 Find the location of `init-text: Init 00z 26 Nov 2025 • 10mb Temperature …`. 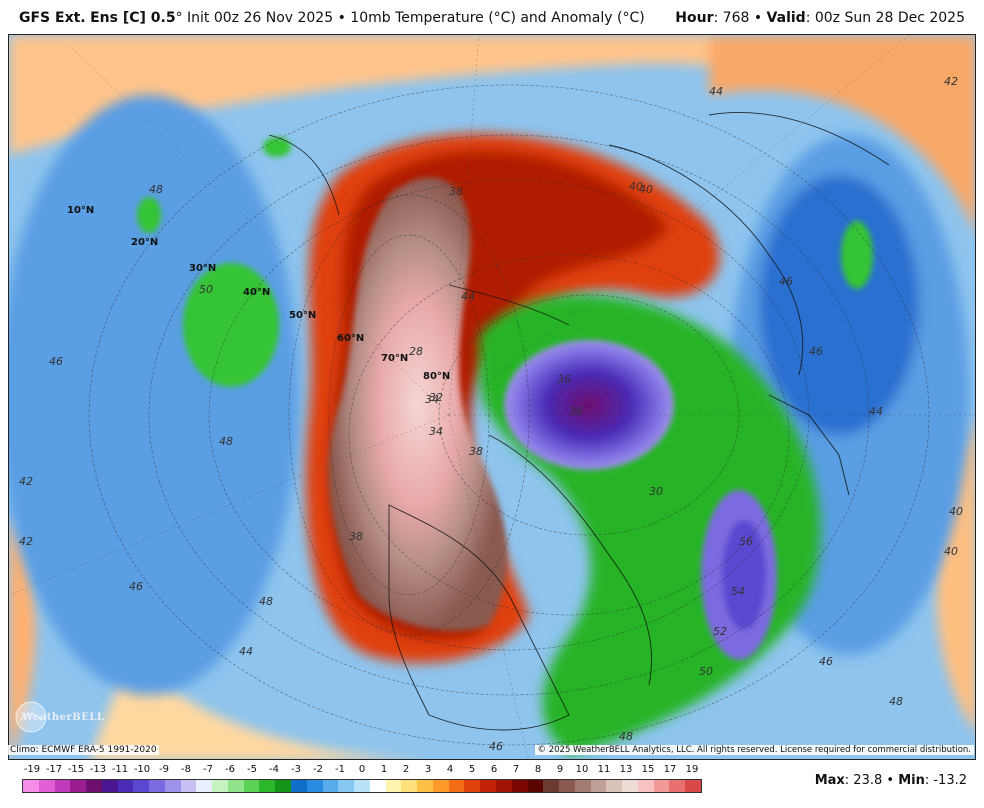

init-text: Init 00z 26 Nov 2025 • 10mb Temperature … is located at coordinates (413, 18).